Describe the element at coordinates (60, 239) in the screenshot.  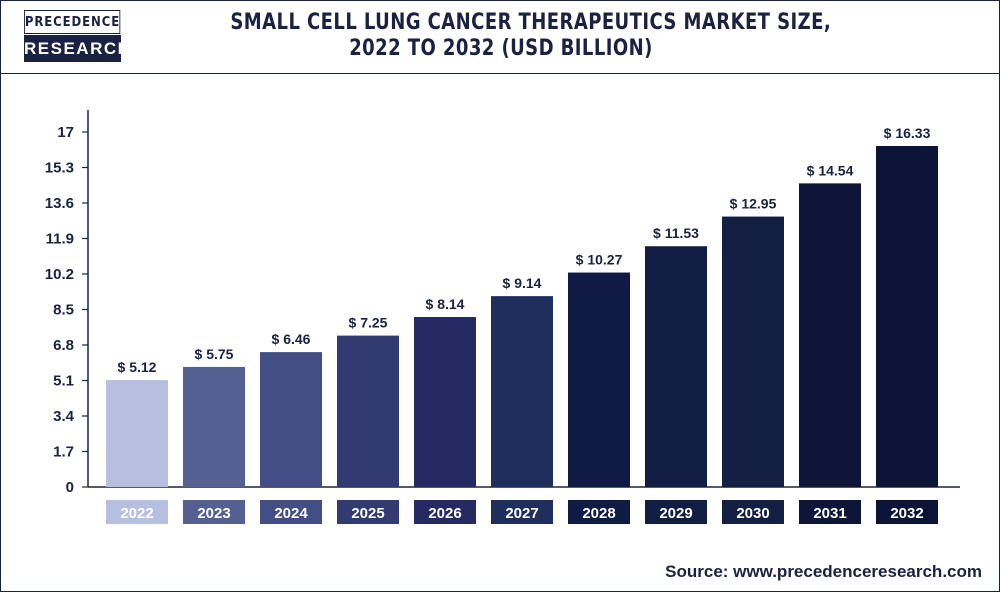
I see `y-tick-label: 11.9` at that location.